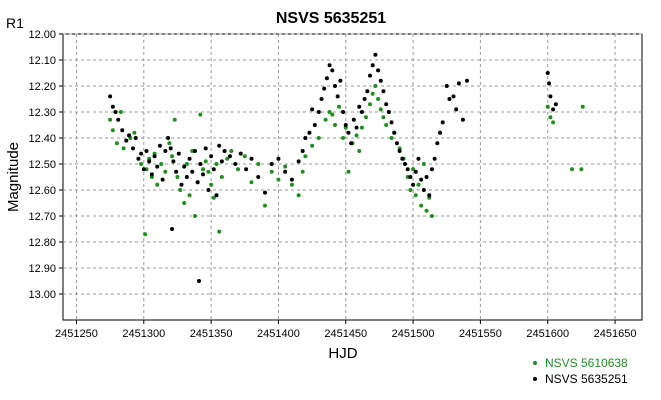 The image size is (661, 400). Describe the element at coordinates (211, 334) in the screenshot. I see `x-tick-label: 2451350` at that location.